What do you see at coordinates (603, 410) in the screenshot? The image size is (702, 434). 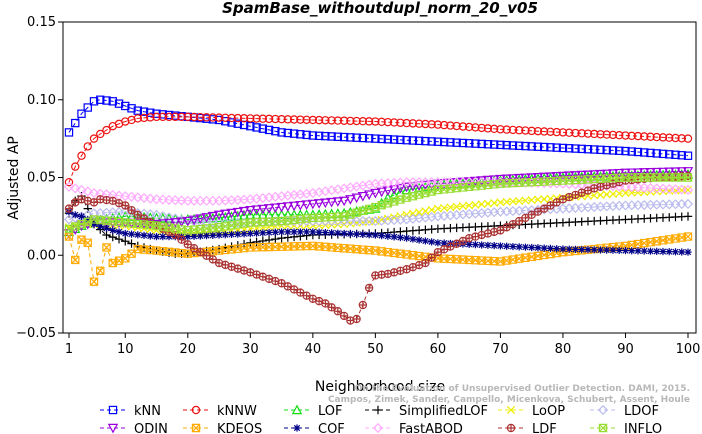 I see `legend-swatch-marker-ldof` at bounding box center [603, 410].